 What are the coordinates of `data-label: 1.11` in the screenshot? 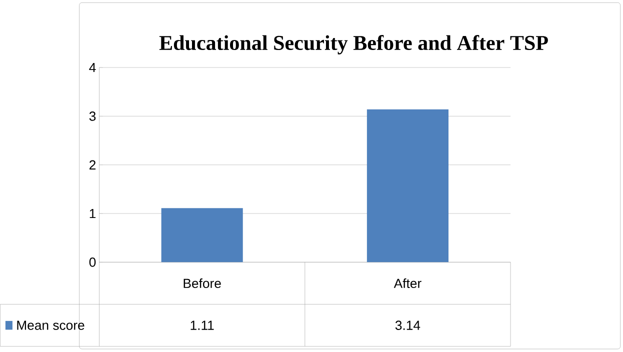 It's located at (202, 325).